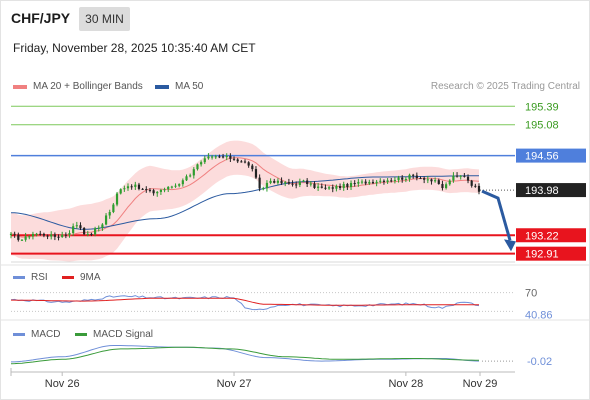 Image resolution: width=590 pixels, height=400 pixels. What do you see at coordinates (39, 277) in the screenshot?
I see `legend-rsi-label: RSI` at bounding box center [39, 277].